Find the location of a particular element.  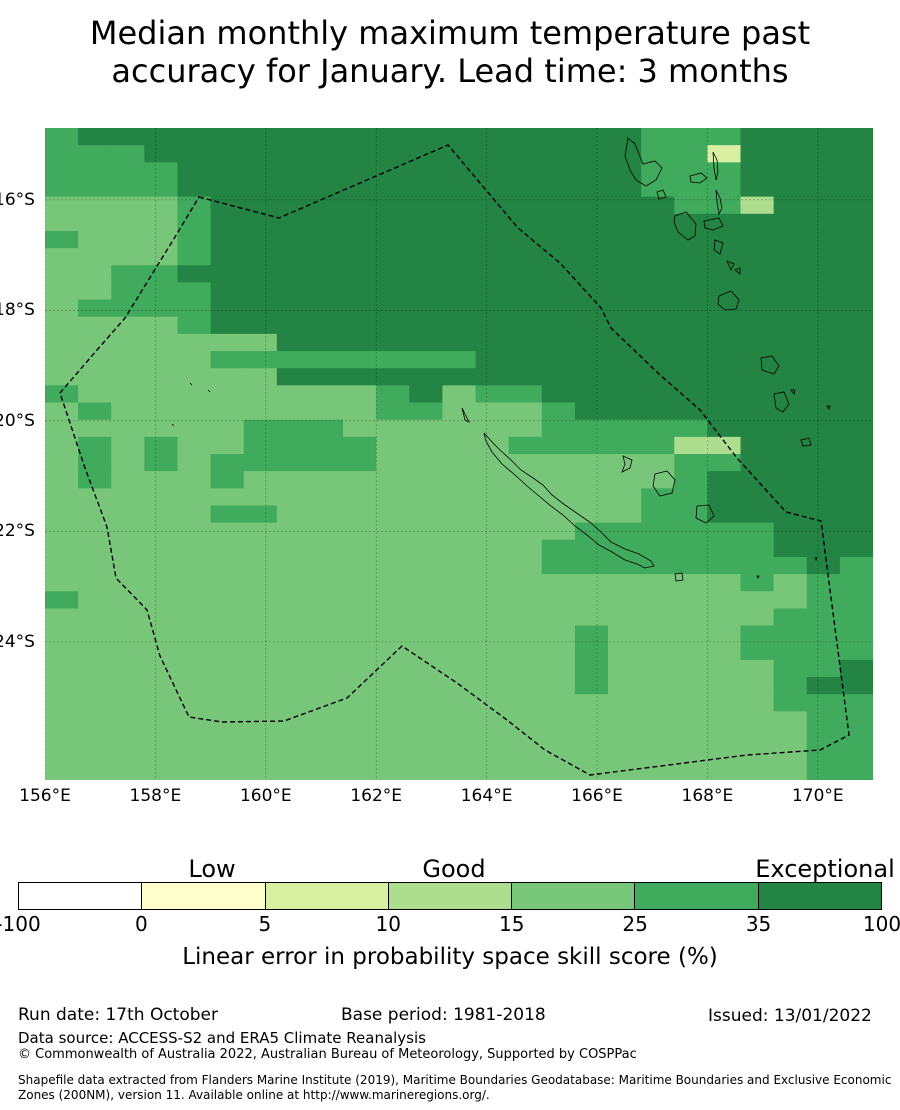

coastline-grande-terre is located at coordinates (569, 500).